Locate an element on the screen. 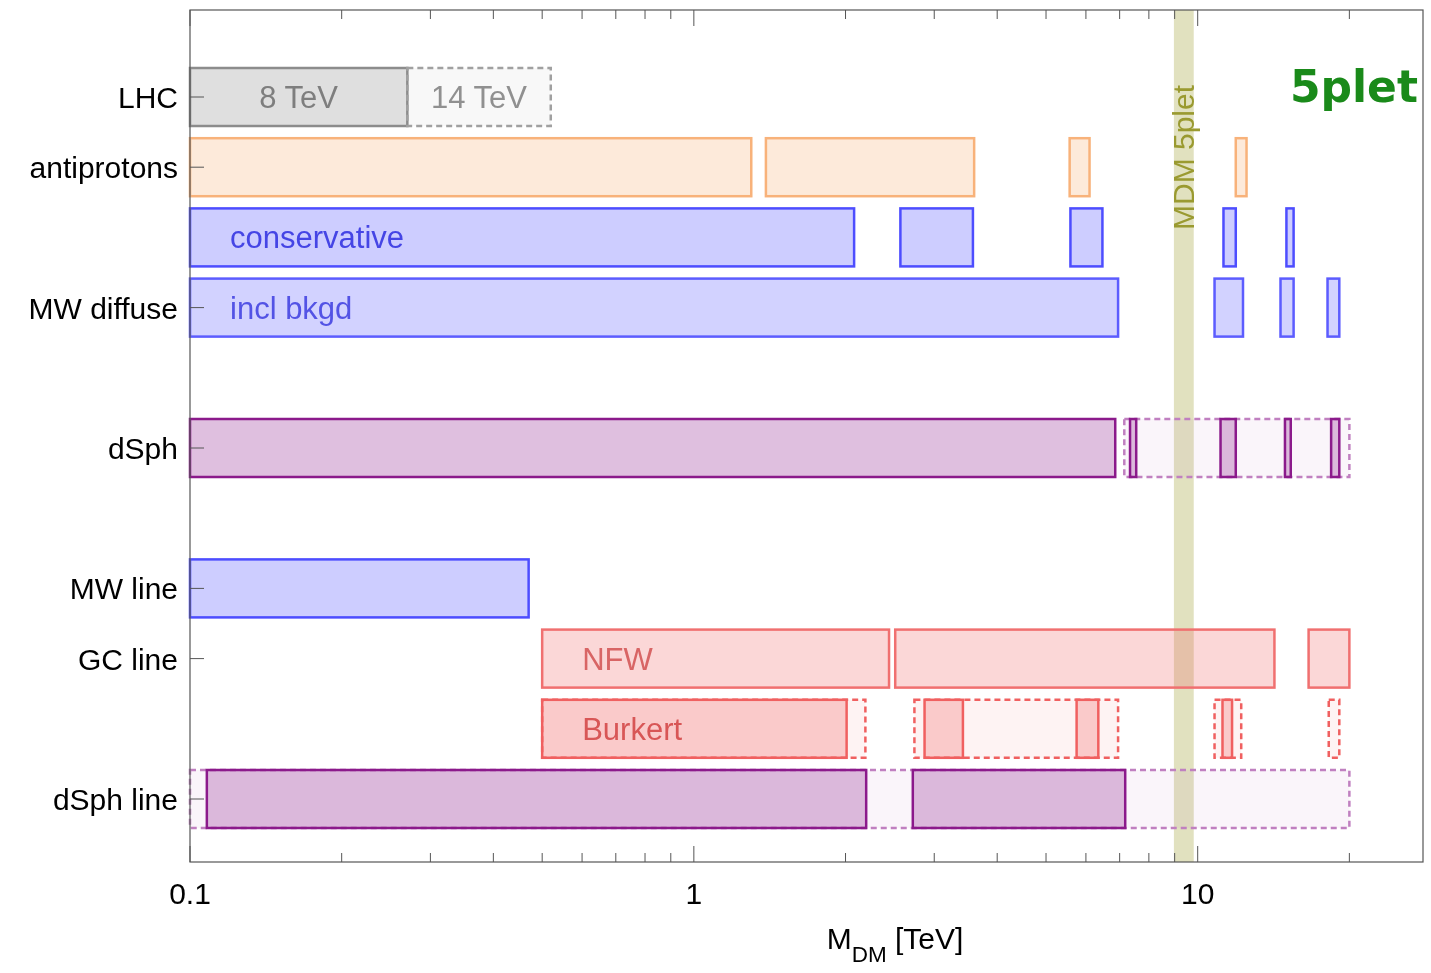 The height and width of the screenshot is (973, 1431). series-label: incl bkgd is located at coordinates (291, 308).